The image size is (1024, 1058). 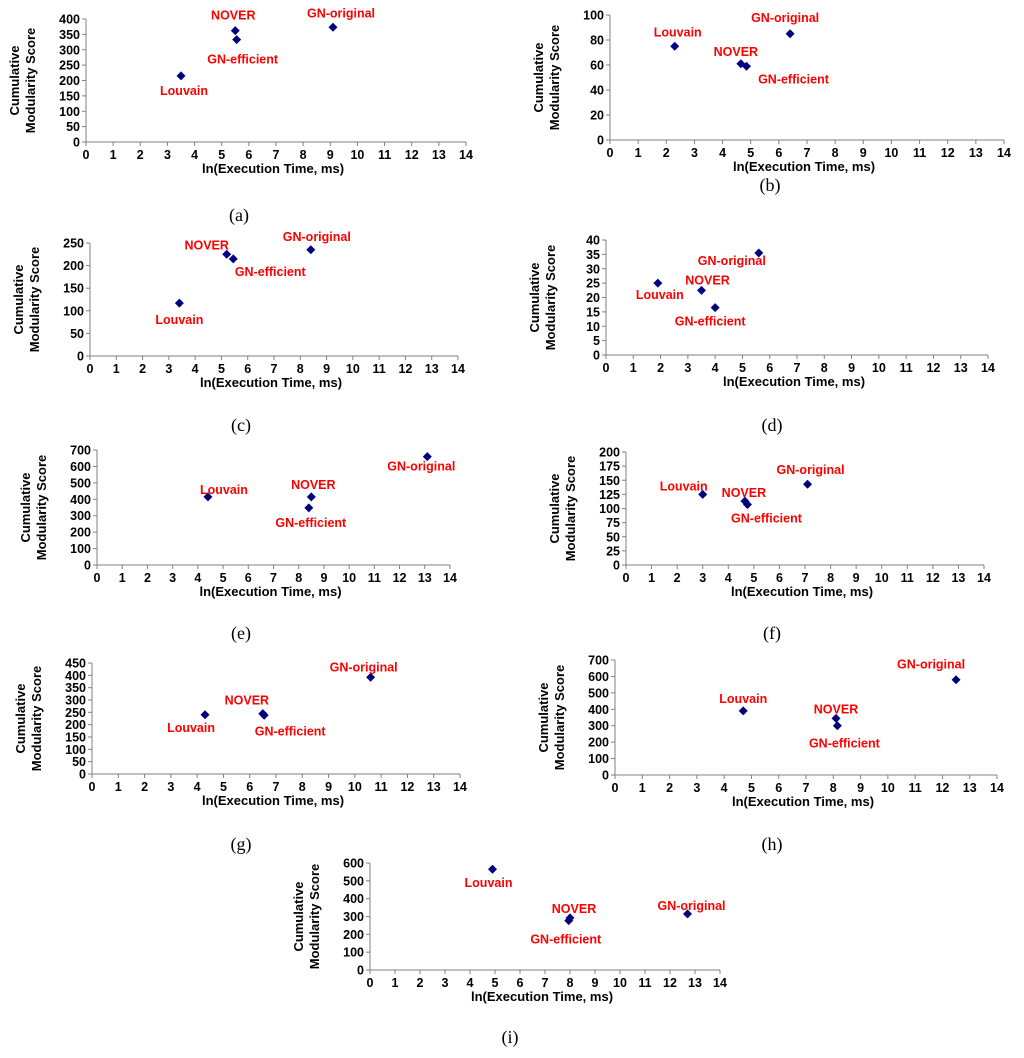 What do you see at coordinates (80, 467) in the screenshot?
I see `y-tick-label: 600` at bounding box center [80, 467].